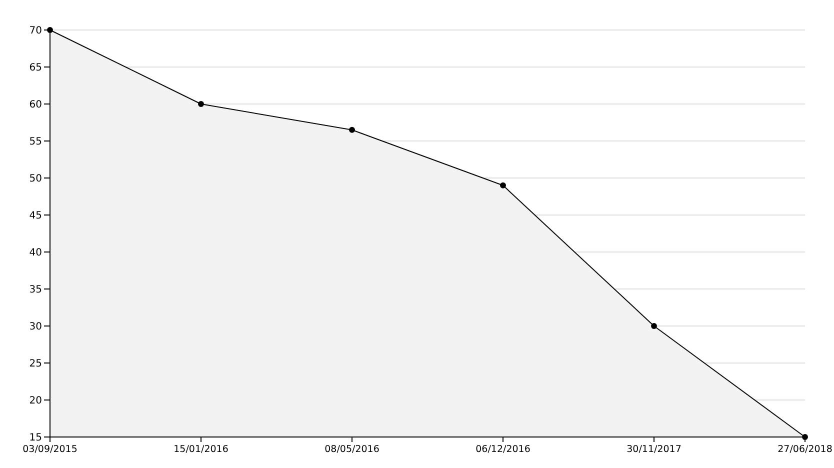 The image size is (834, 468). I want to click on y-tick-label: 50, so click(35, 179).